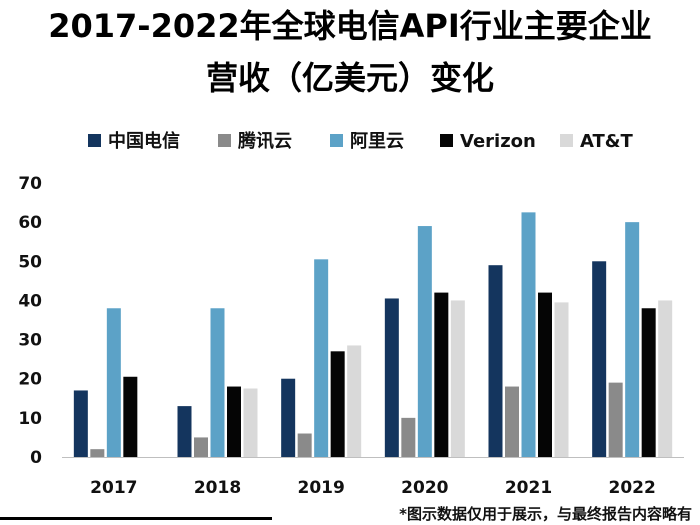  What do you see at coordinates (144, 141) in the screenshot?
I see `legend-label: 中国电信` at bounding box center [144, 141].